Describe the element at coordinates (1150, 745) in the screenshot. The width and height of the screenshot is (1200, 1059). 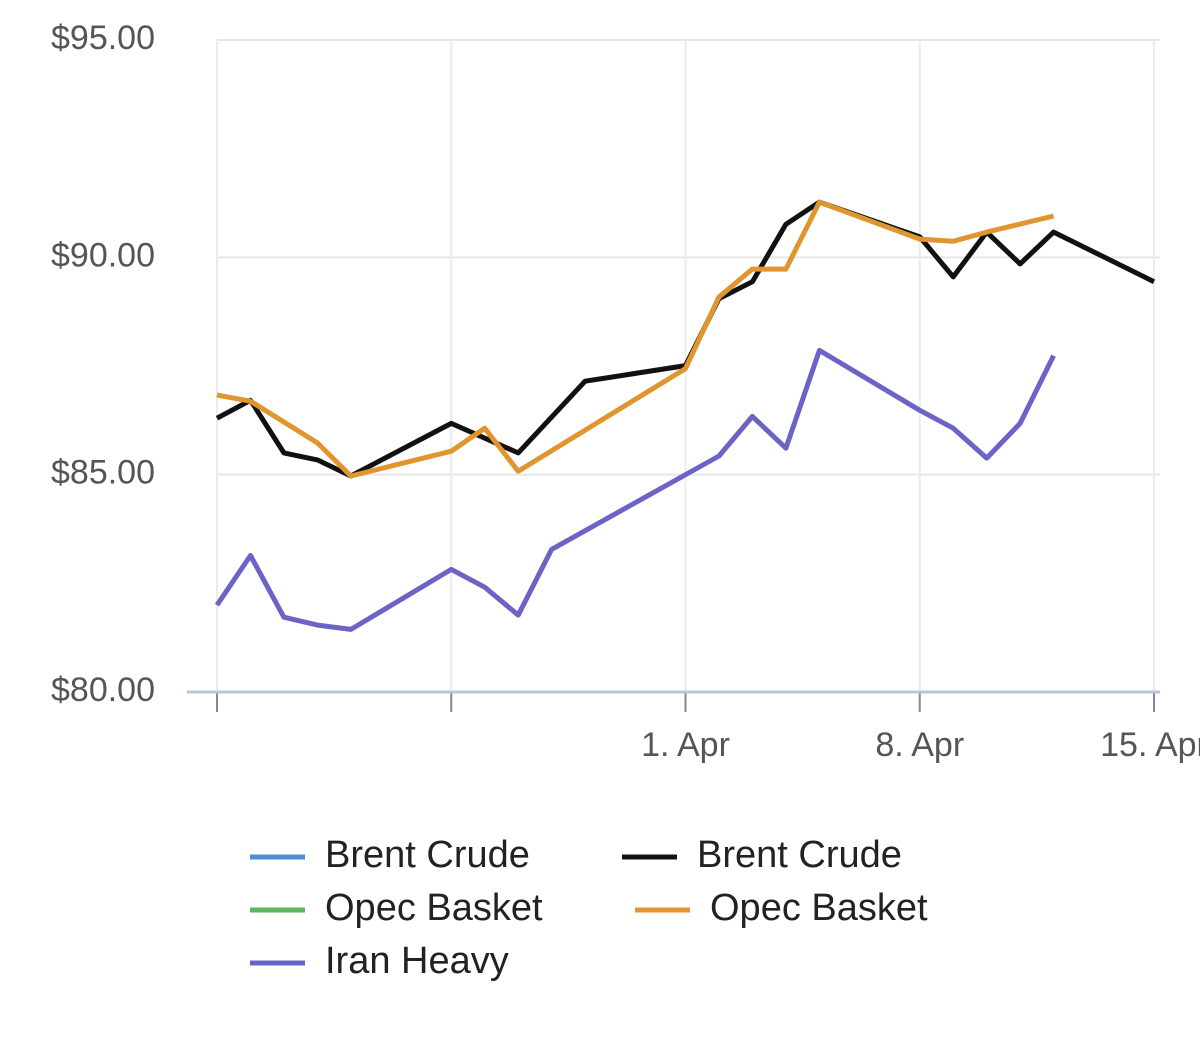
I see `x-tick-label: 15. Apr` at that location.